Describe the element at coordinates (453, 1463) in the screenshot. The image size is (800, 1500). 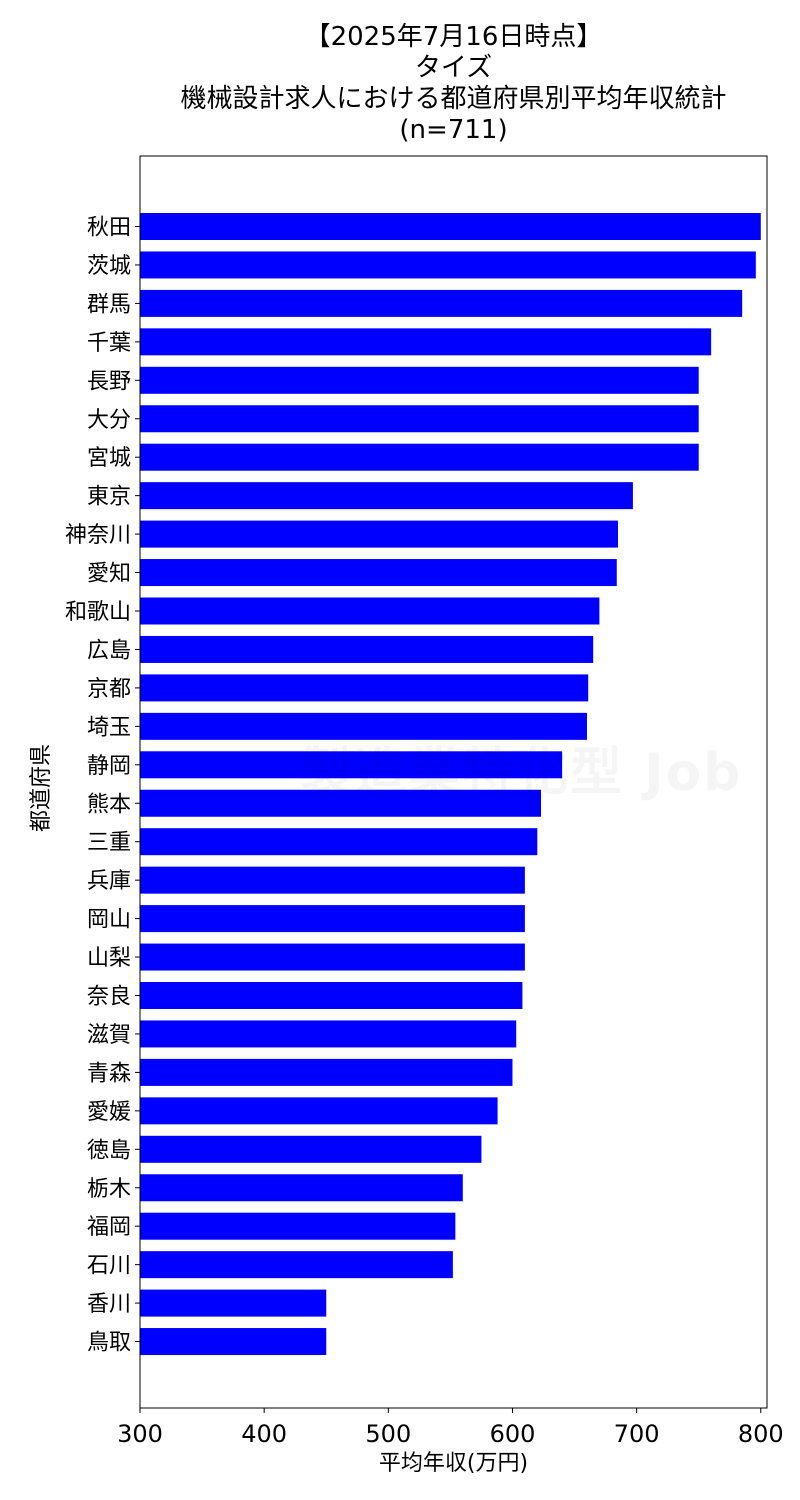
I see `x-axis-label: 平均年収(万円)` at that location.